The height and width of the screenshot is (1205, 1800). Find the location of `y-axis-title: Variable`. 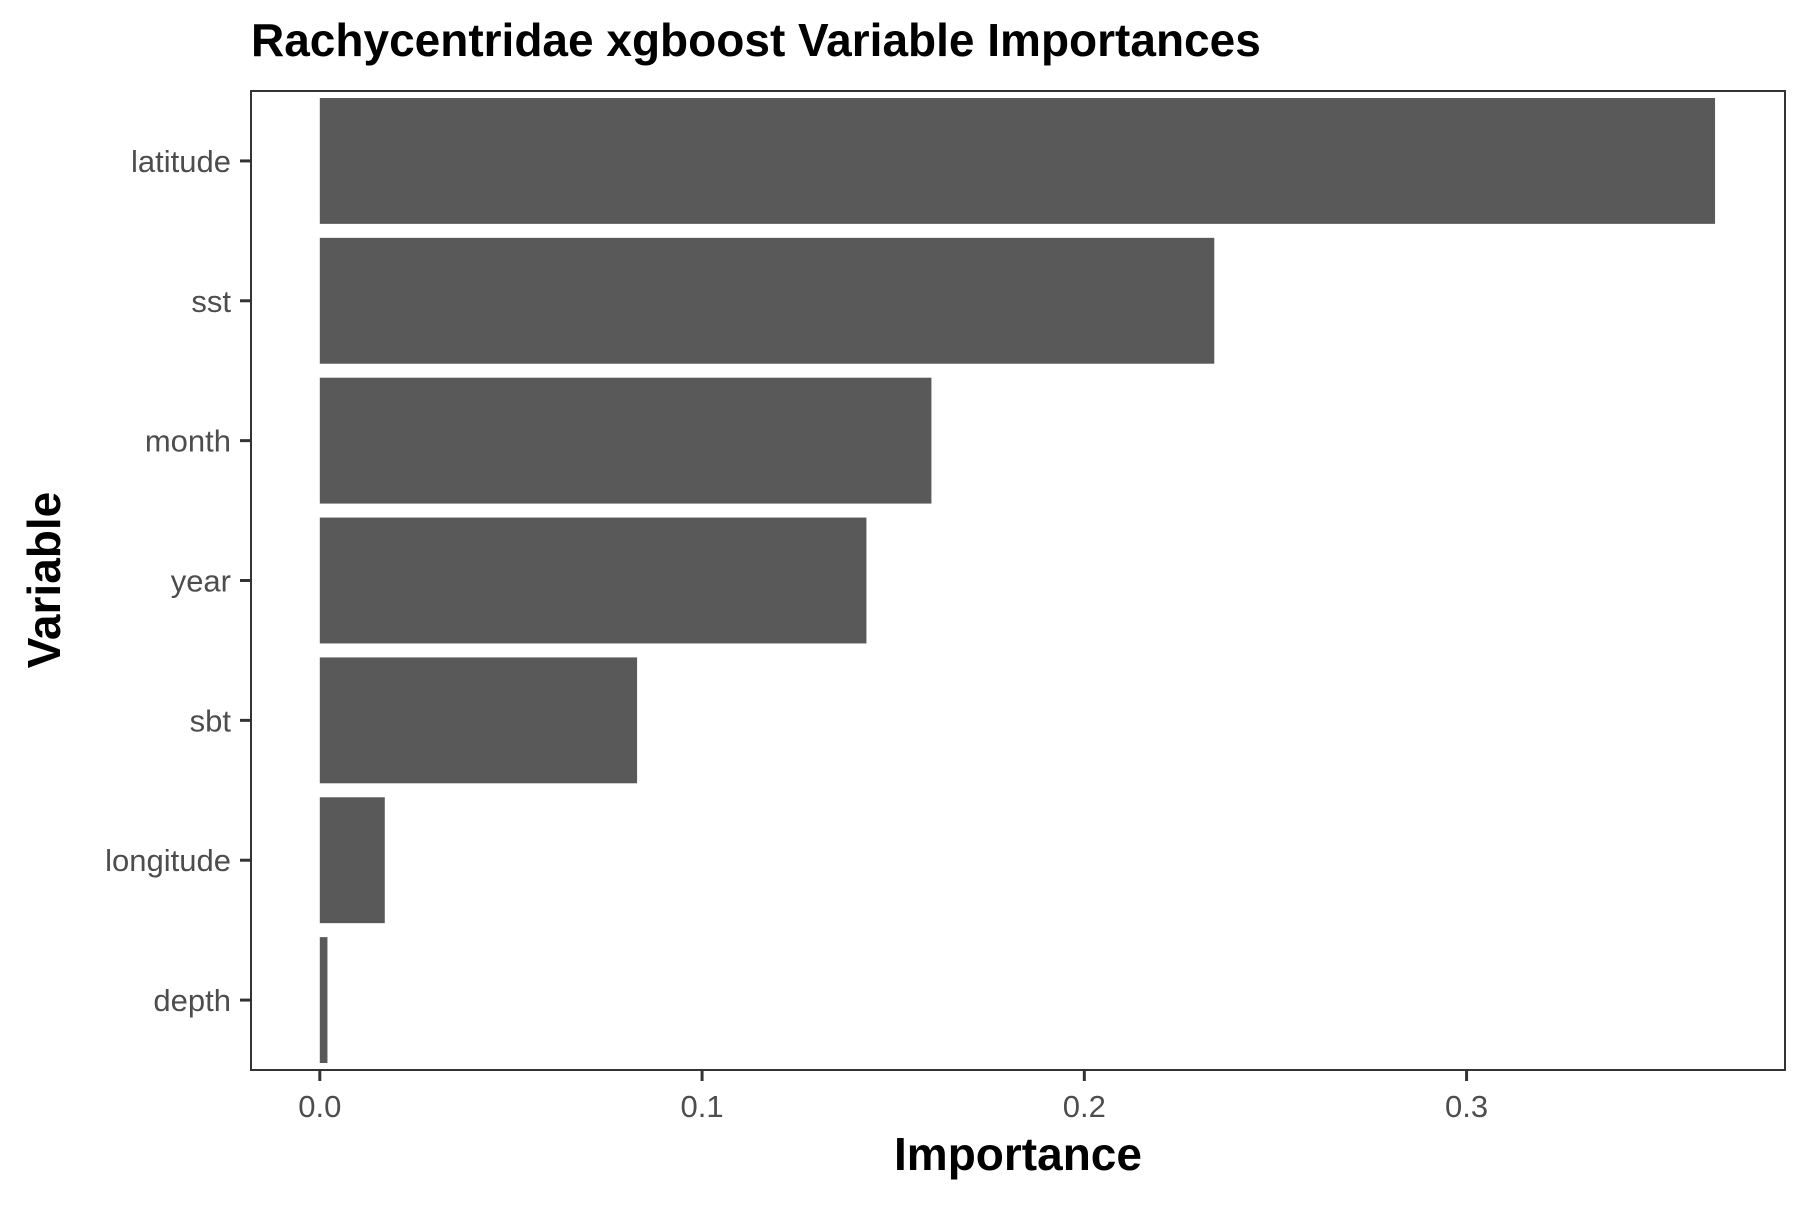

y-axis-title: Variable is located at coordinates (44, 580).